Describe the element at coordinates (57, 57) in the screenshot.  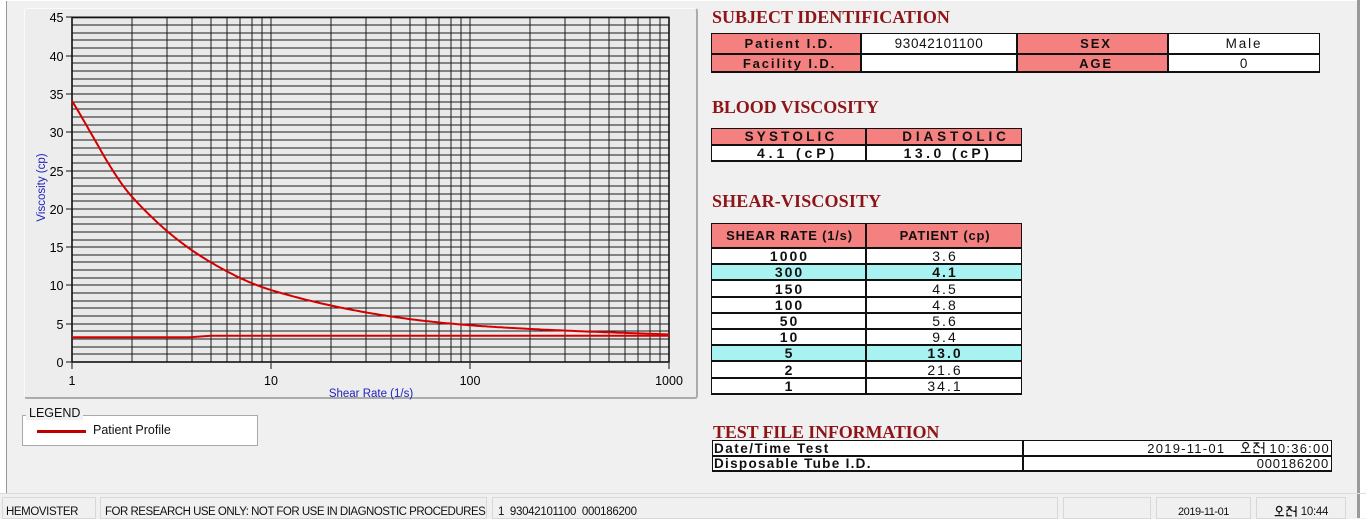
I see `svg-text: 40` at that location.